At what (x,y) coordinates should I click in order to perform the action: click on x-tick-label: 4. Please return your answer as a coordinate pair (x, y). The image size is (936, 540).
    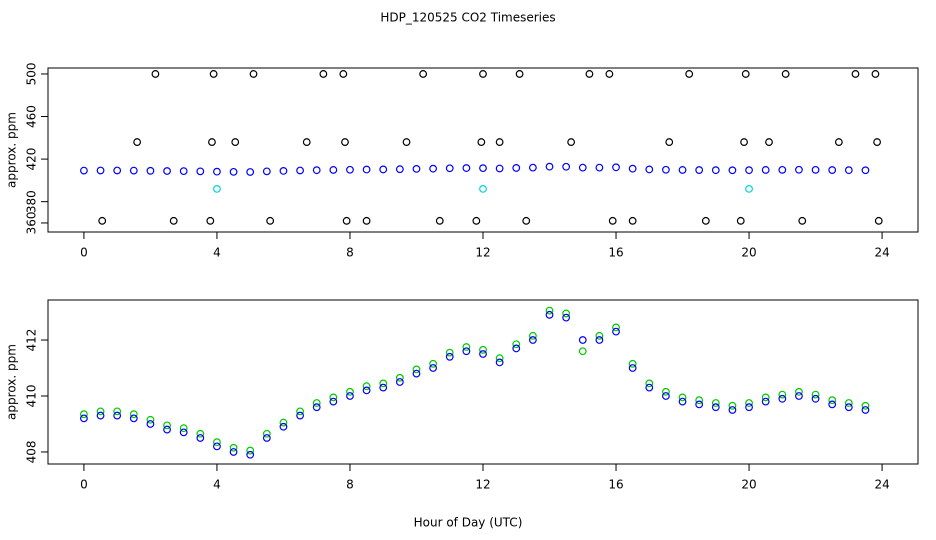
    Looking at the image, I should click on (217, 253).